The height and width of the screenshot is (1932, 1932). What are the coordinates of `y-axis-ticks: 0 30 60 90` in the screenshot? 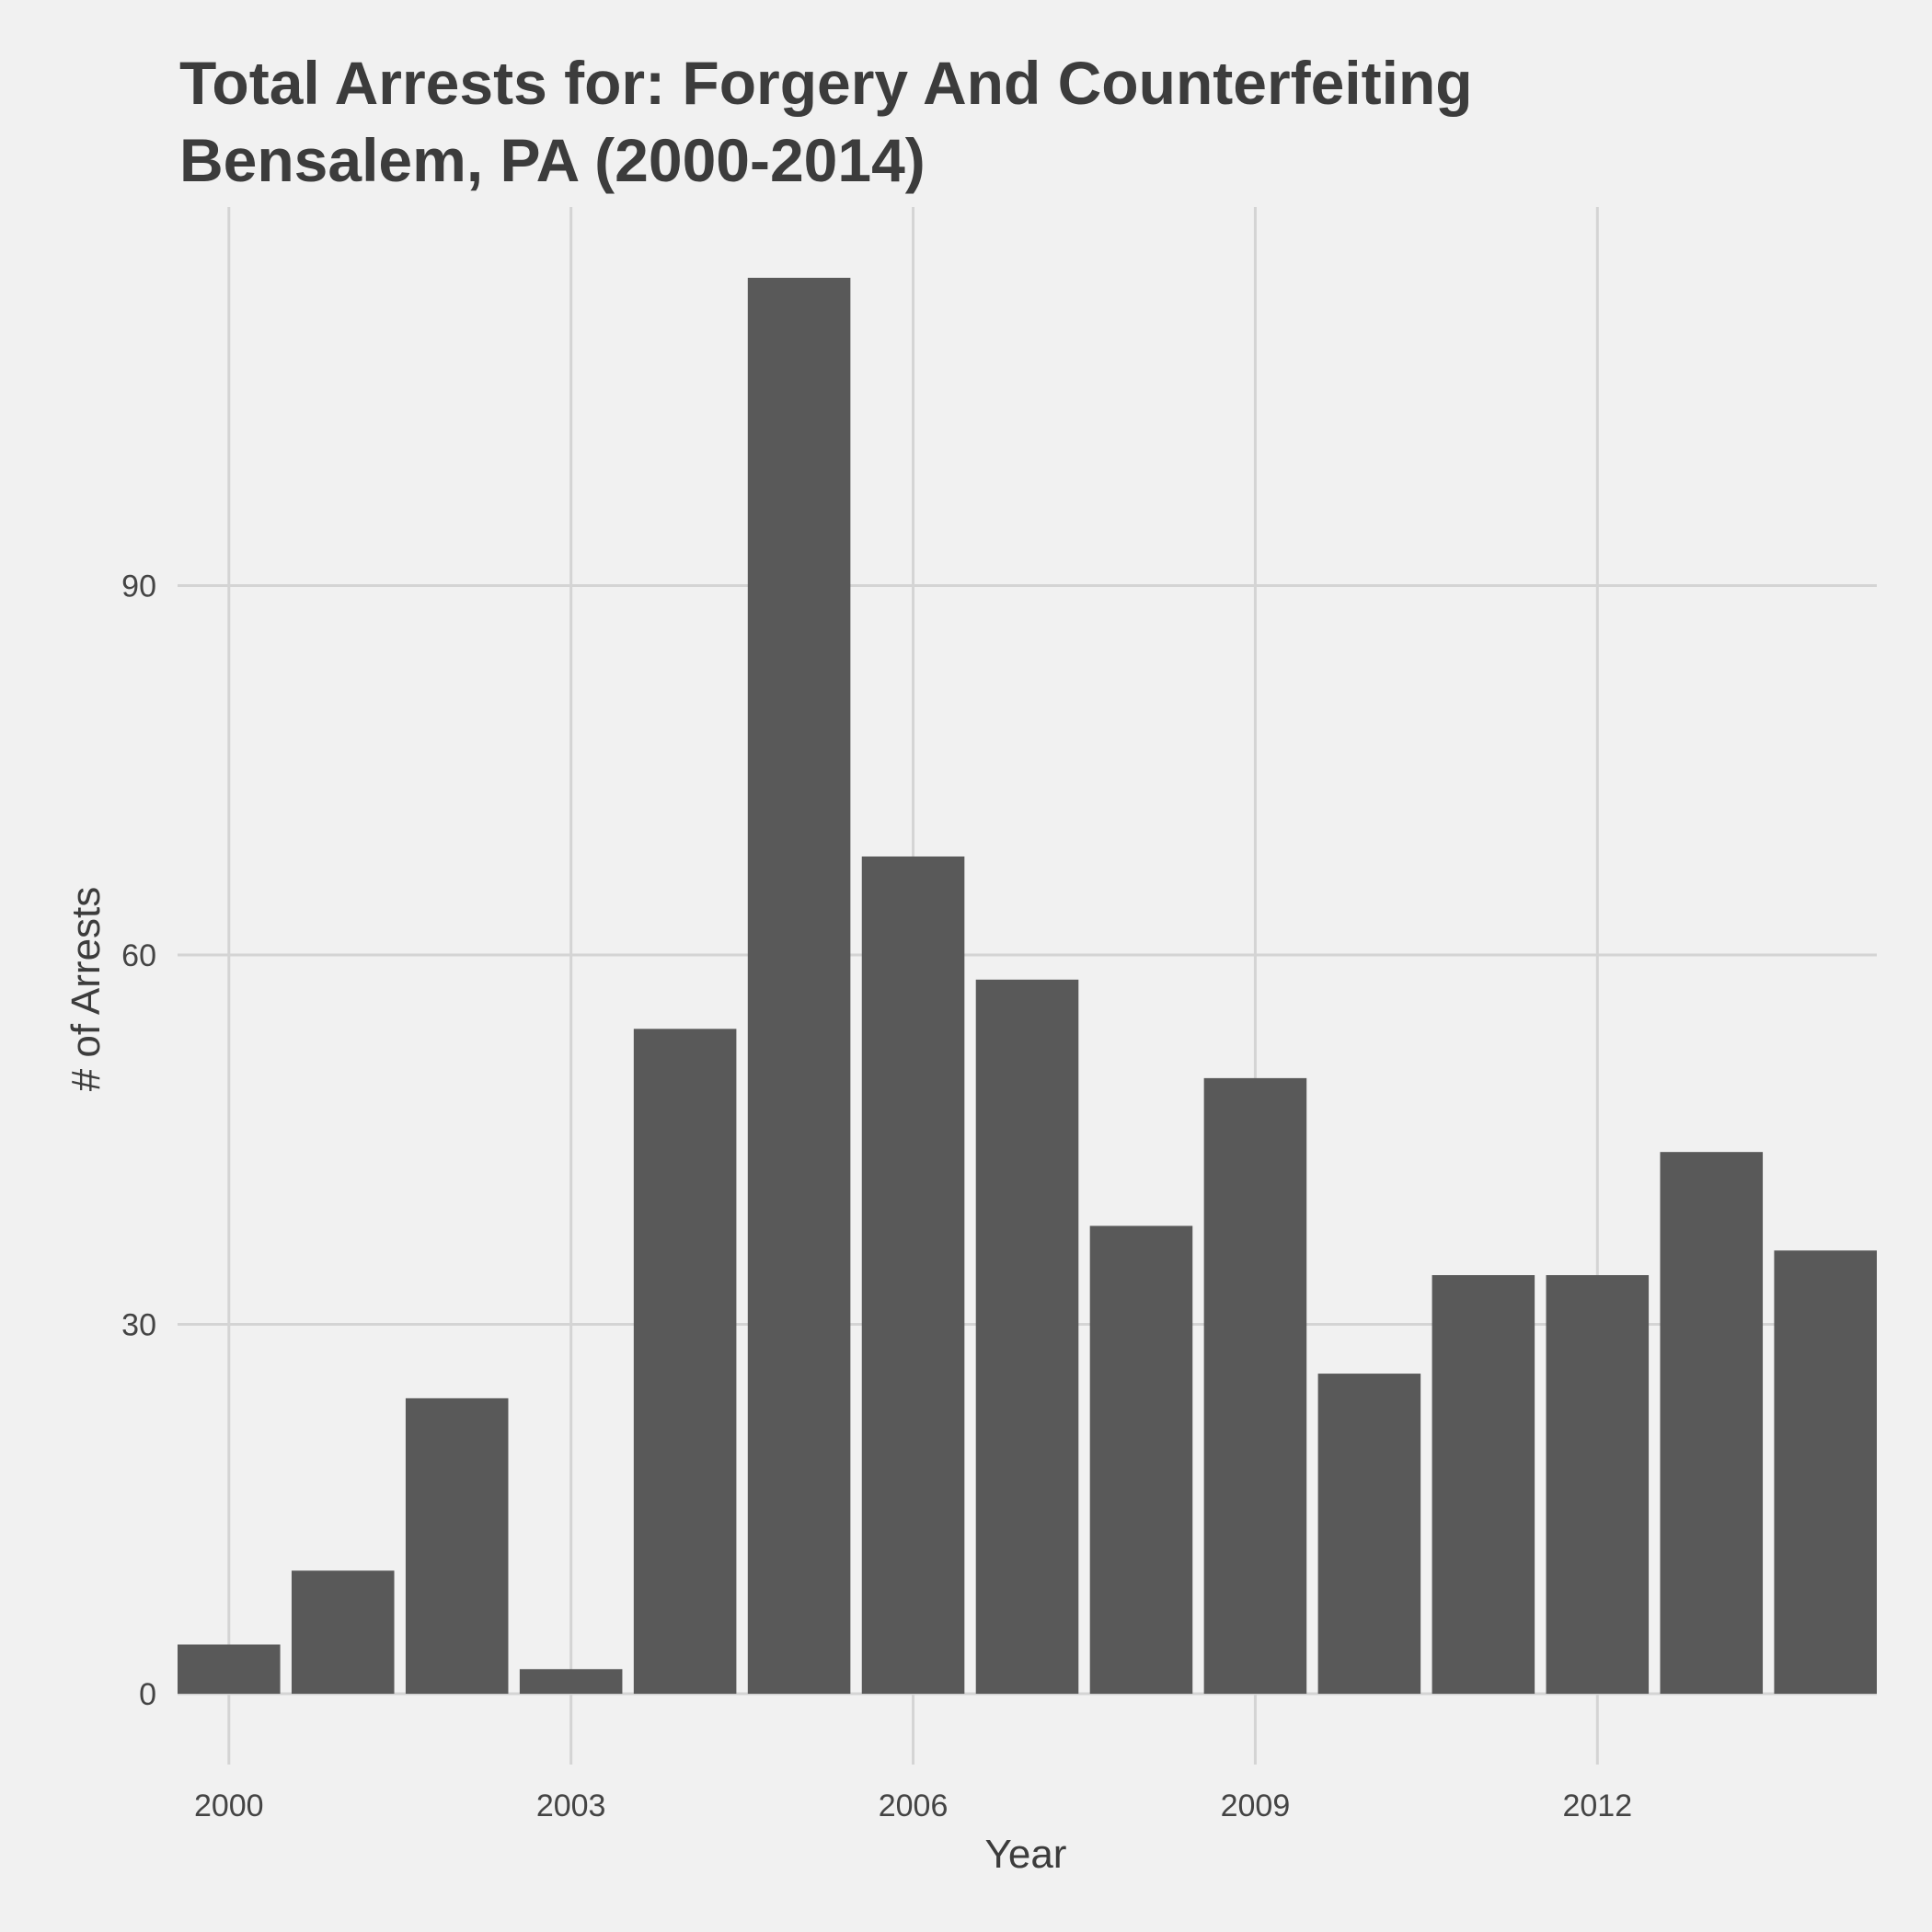 It's located at (138, 1141).